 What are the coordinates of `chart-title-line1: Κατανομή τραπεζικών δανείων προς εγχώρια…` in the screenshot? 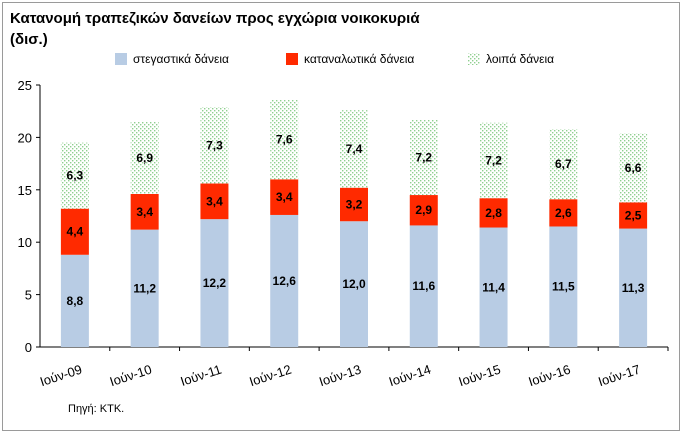 It's located at (215, 18).